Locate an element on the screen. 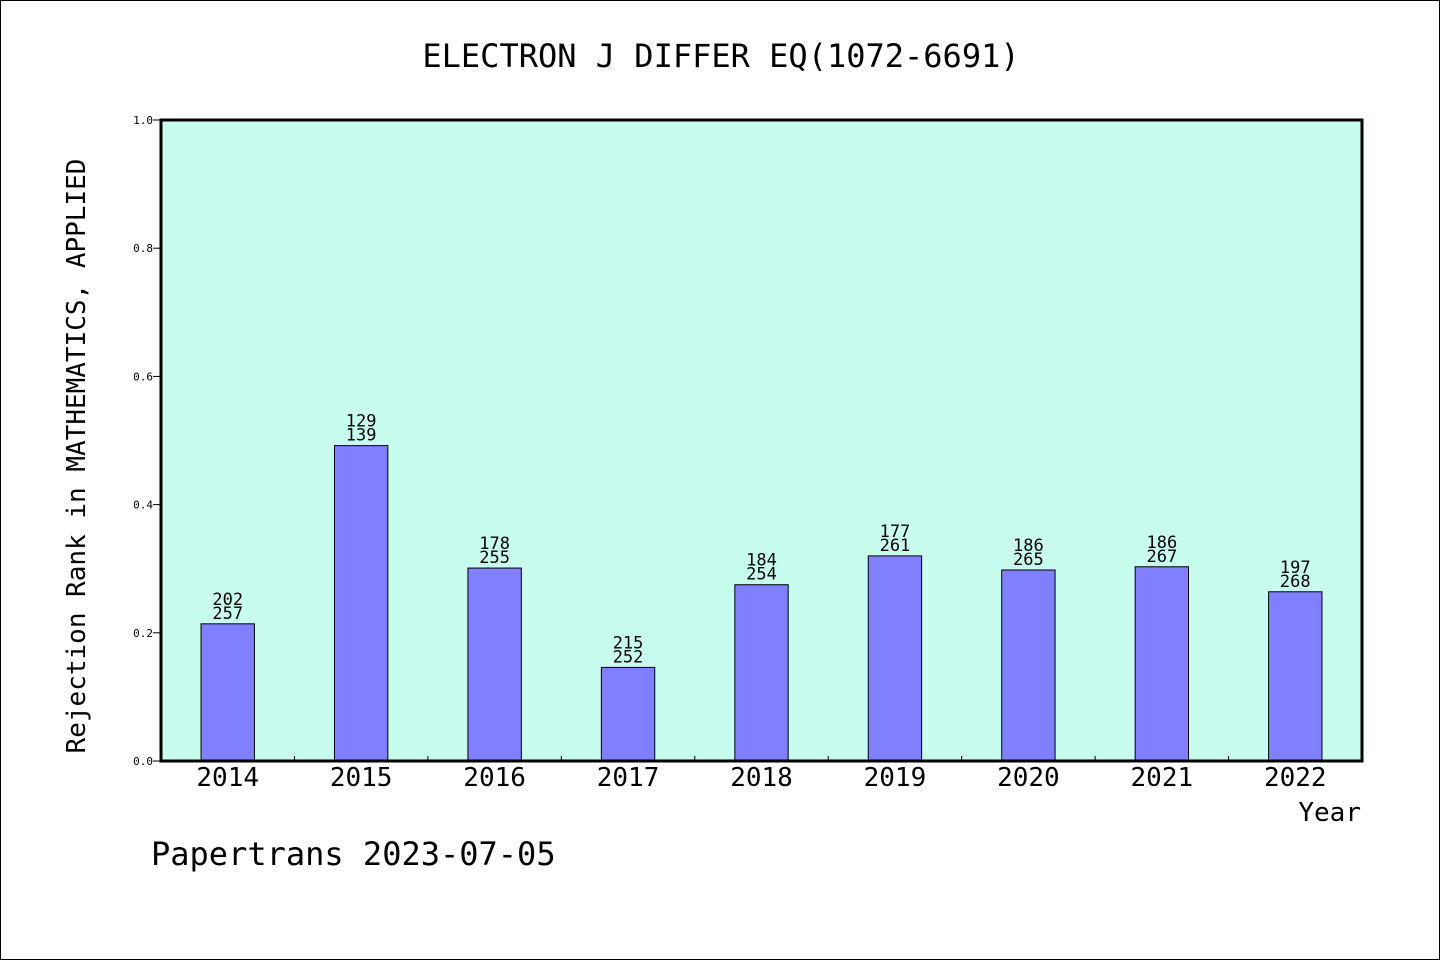  bar-label-top-2014: 202 is located at coordinates (227, 600).